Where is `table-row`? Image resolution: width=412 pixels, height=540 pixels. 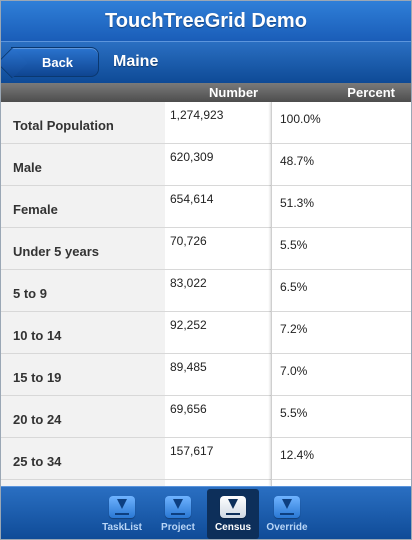
table-row is located at coordinates (206, 483).